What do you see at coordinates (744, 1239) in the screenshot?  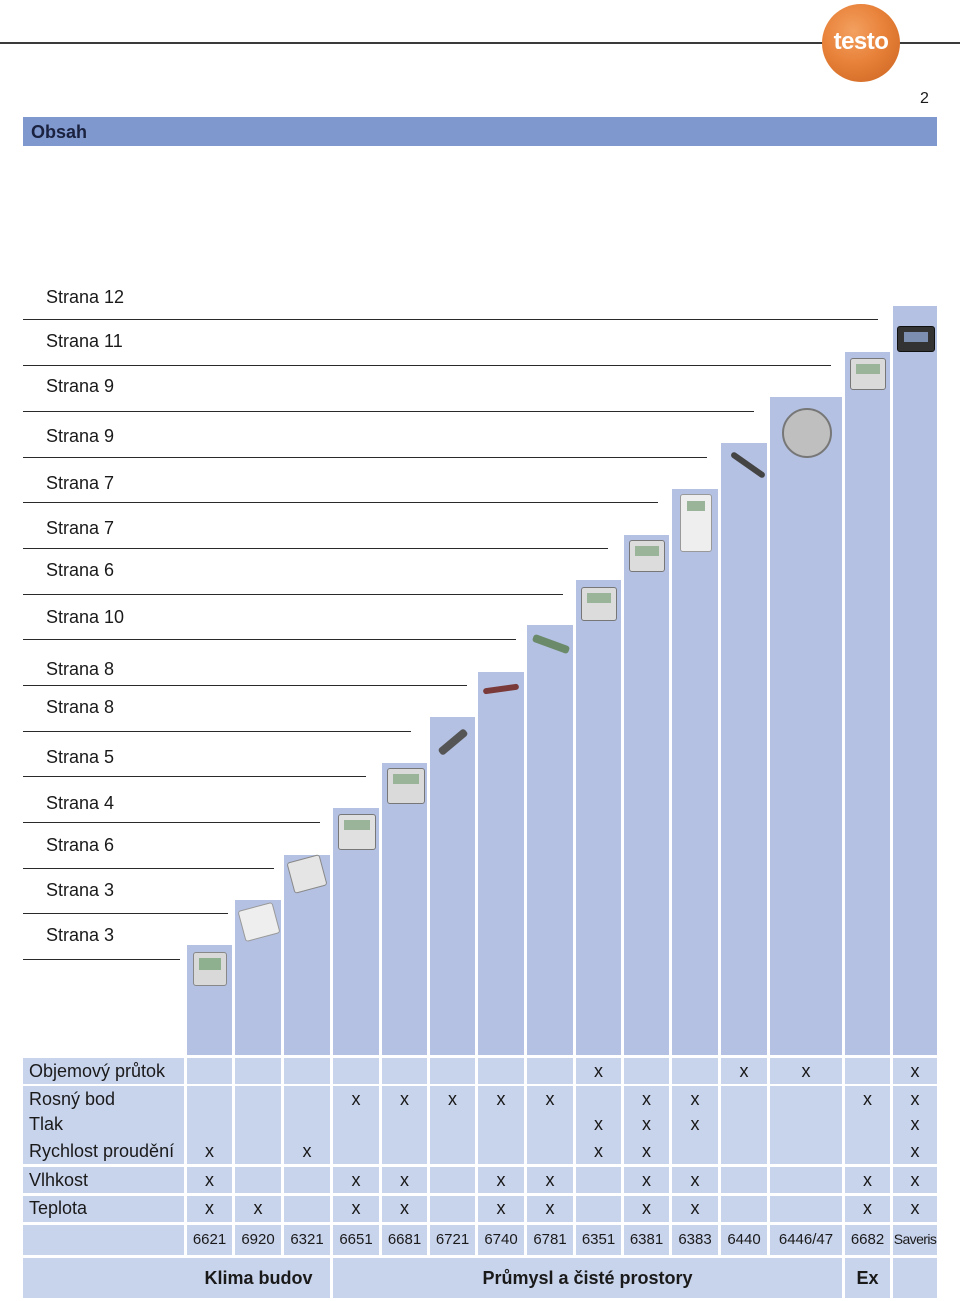 I see `model-number: 6440` at bounding box center [744, 1239].